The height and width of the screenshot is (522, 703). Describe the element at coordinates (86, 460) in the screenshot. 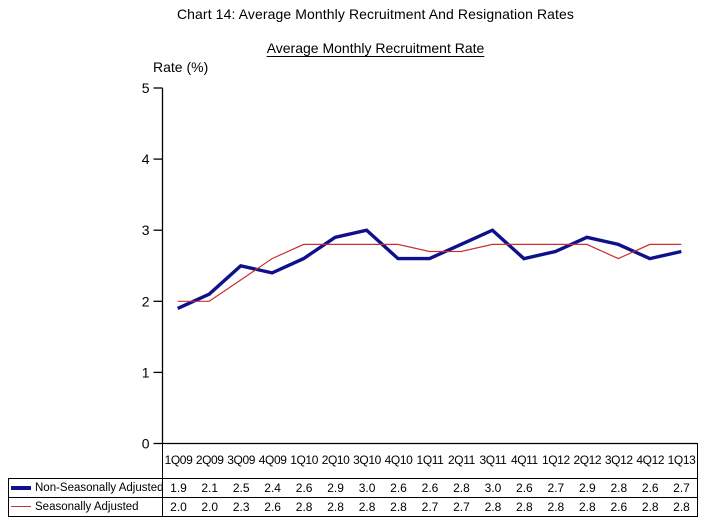

I see `table-corner-cell` at that location.